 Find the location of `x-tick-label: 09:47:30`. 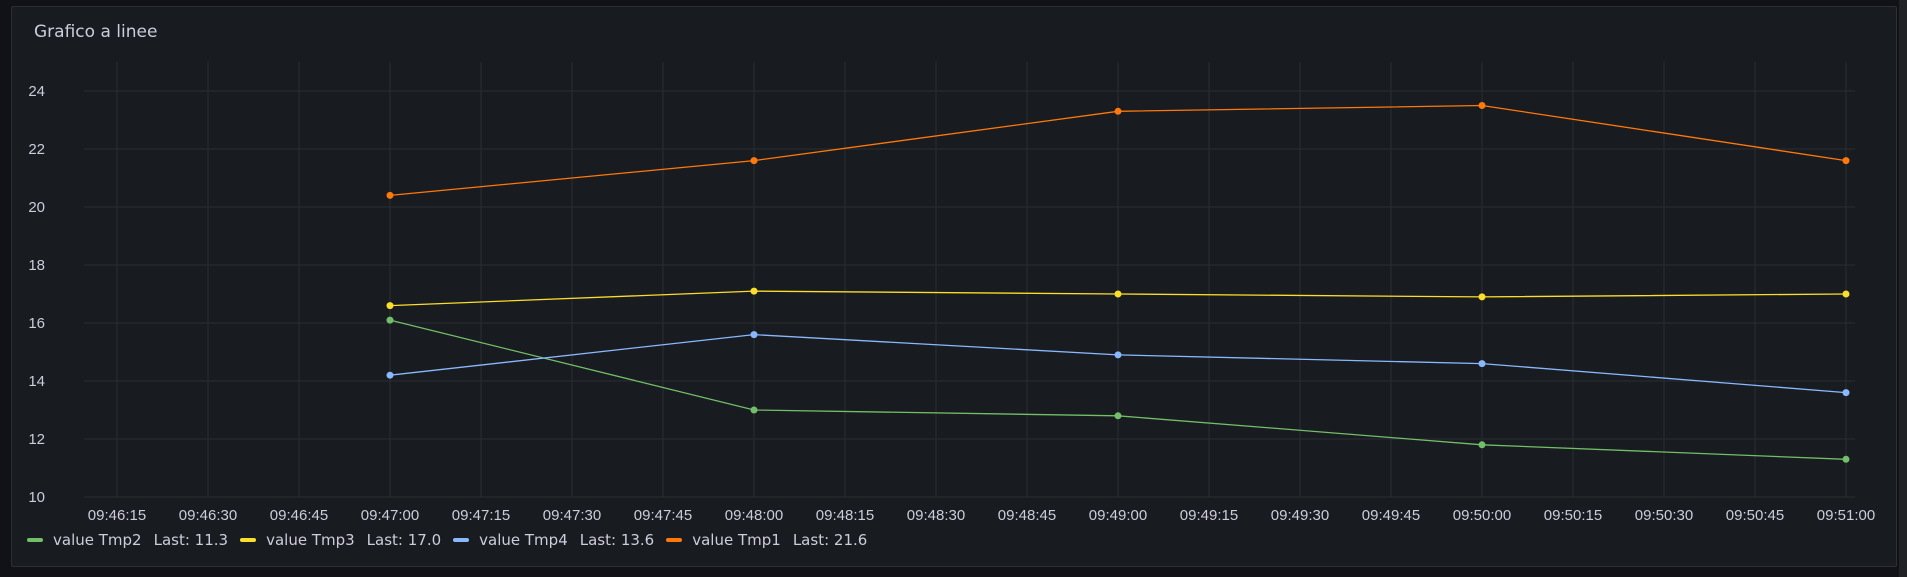

x-tick-label: 09:47:30 is located at coordinates (572, 515).